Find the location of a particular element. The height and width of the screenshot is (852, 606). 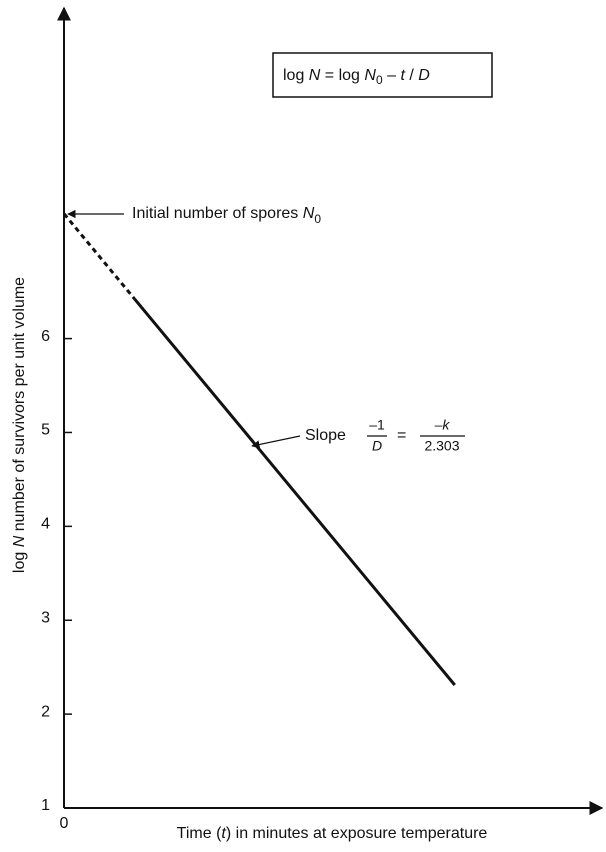

formula: log N = log N0 – t / D is located at coordinates (356, 77).